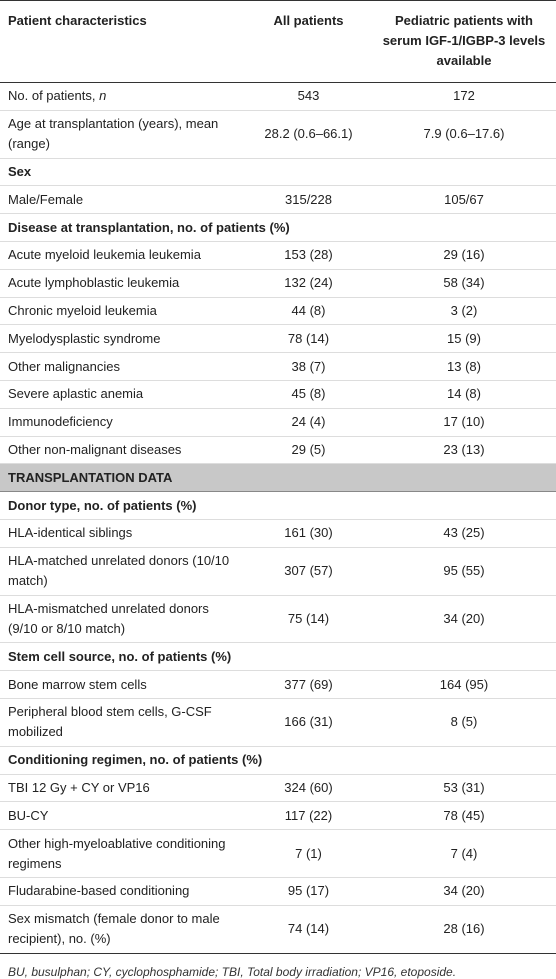 The image size is (556, 979). I want to click on table-row: Chronic myeloid leukemia 44 (8) 3 (2), so click(278, 311).